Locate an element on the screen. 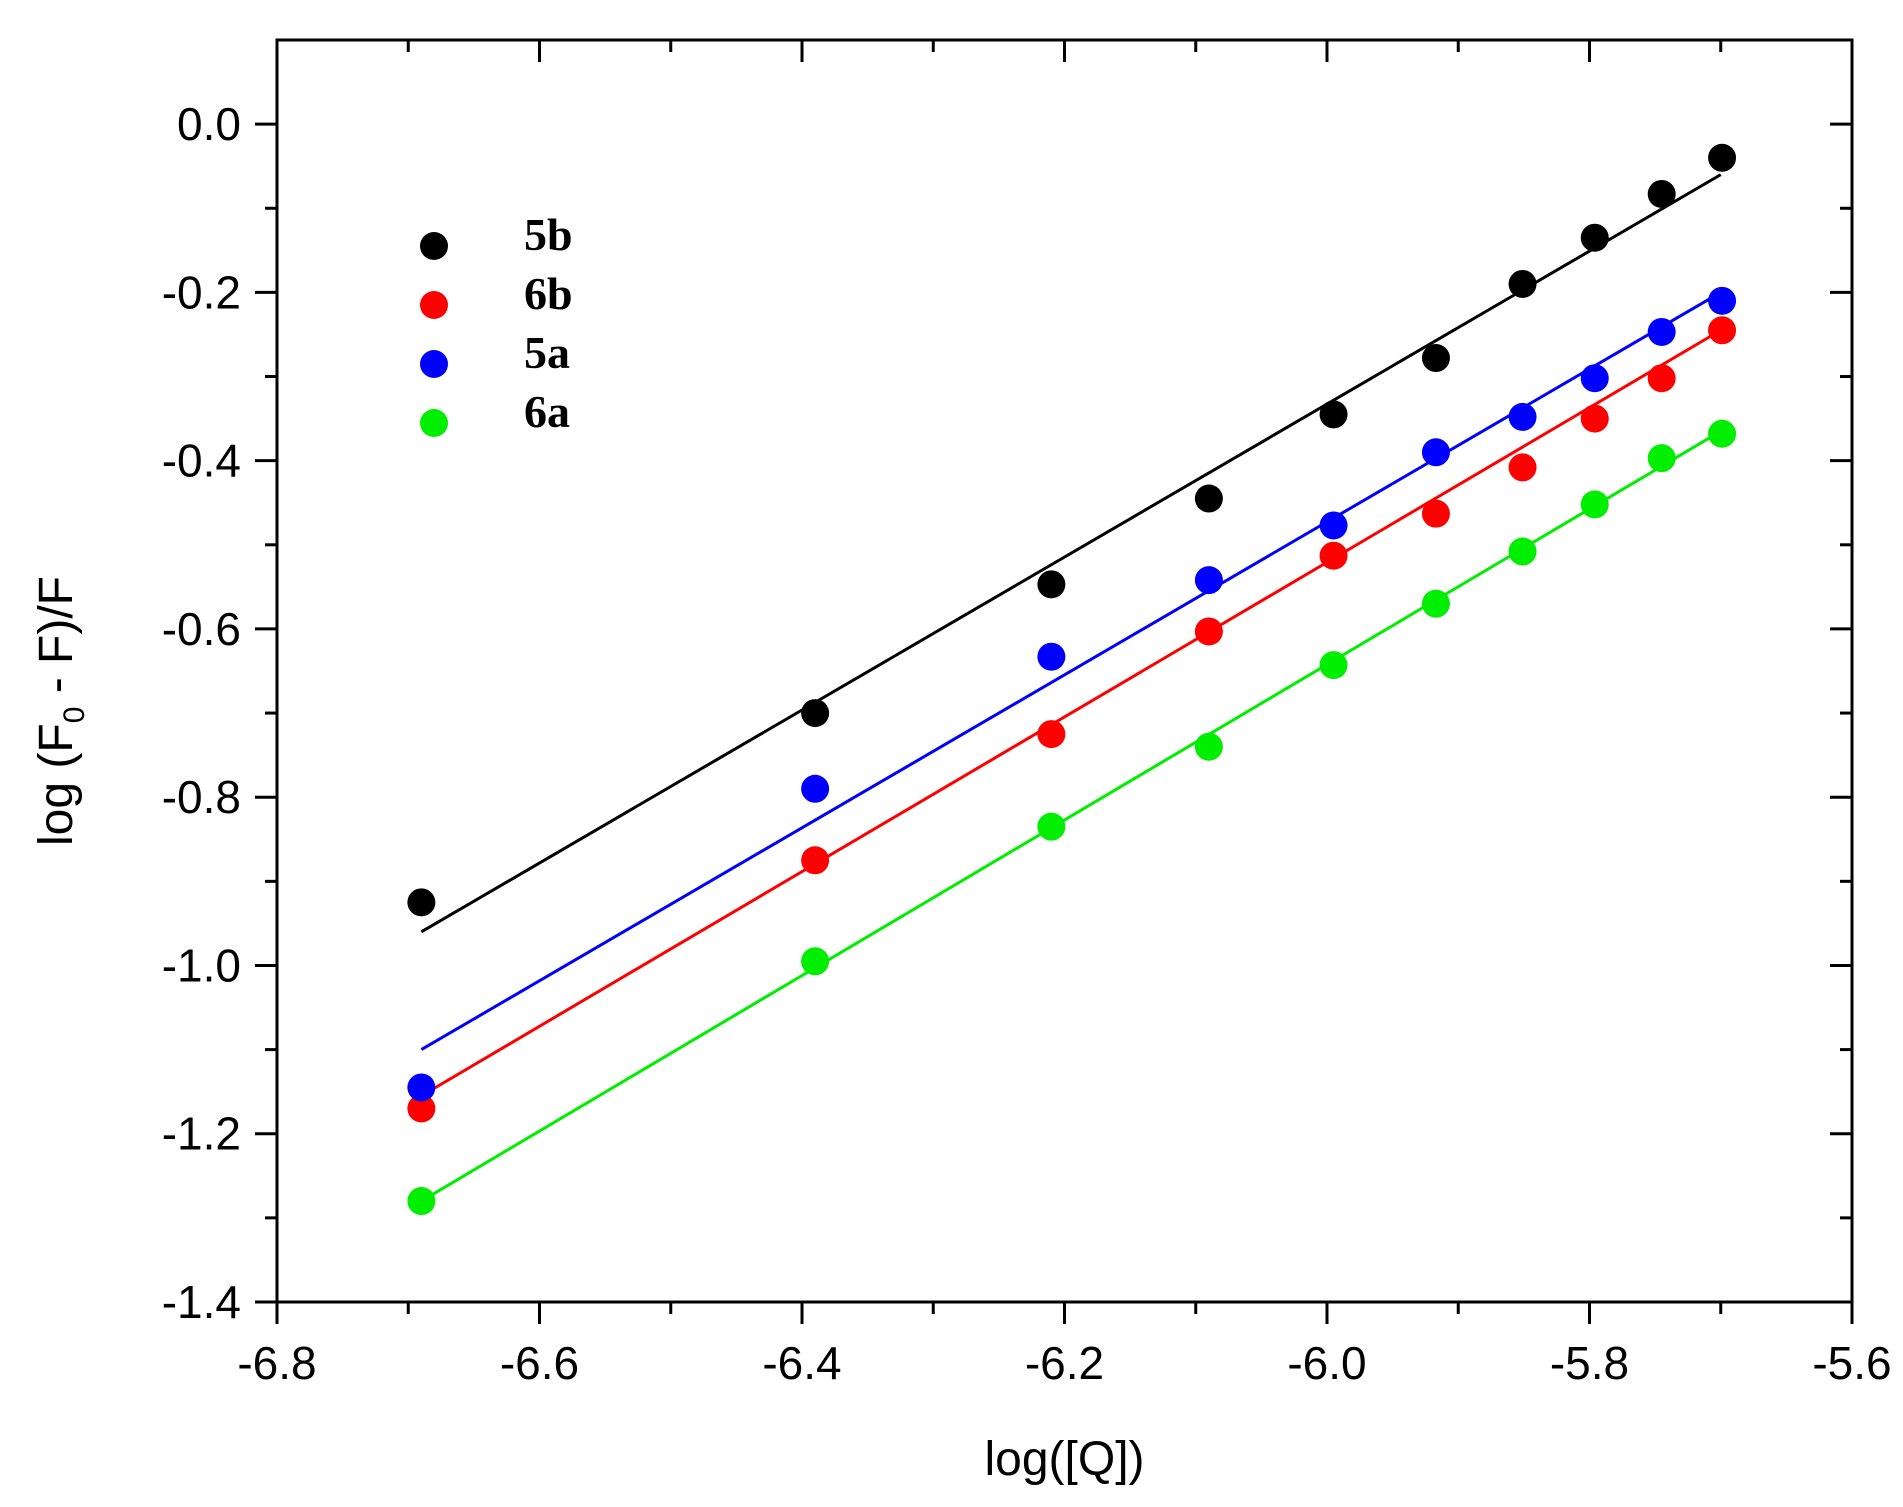 The image size is (1903, 1507). x-tick-label: -6.2 is located at coordinates (1064, 1363).